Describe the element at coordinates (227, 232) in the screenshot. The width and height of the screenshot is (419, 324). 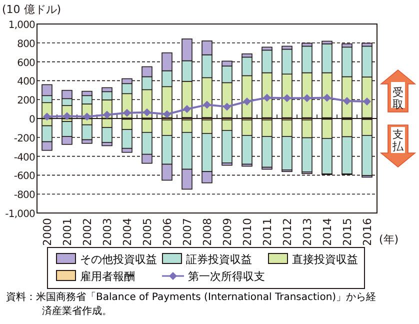
I see `x-tick-label: 2009` at that location.